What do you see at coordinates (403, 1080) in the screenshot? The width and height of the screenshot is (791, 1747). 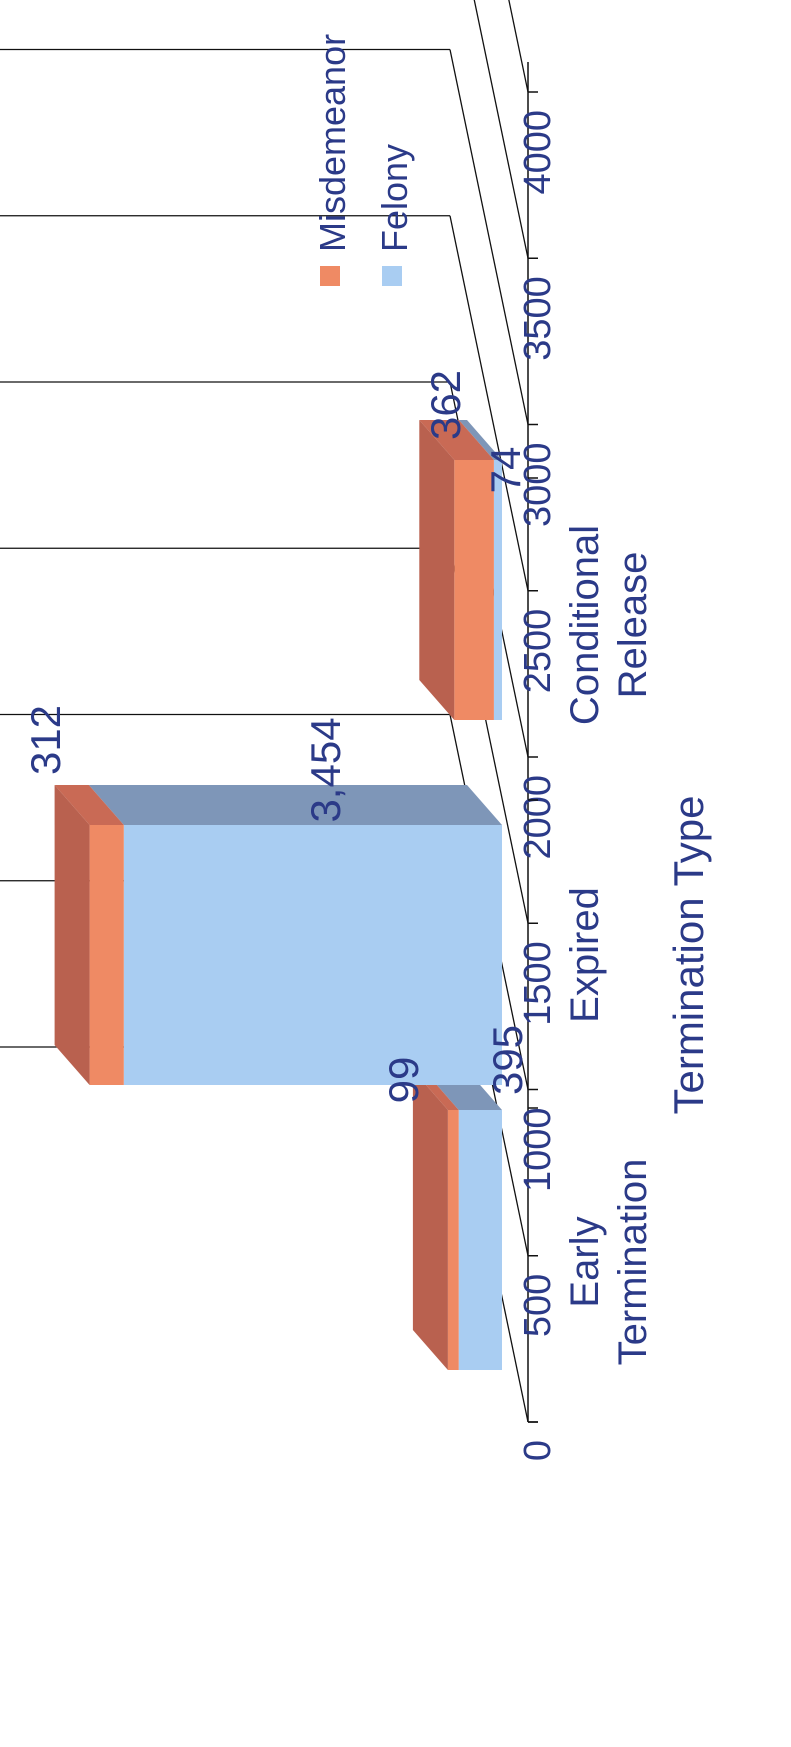 I see `data-label-misdemeanor: 99` at bounding box center [403, 1080].